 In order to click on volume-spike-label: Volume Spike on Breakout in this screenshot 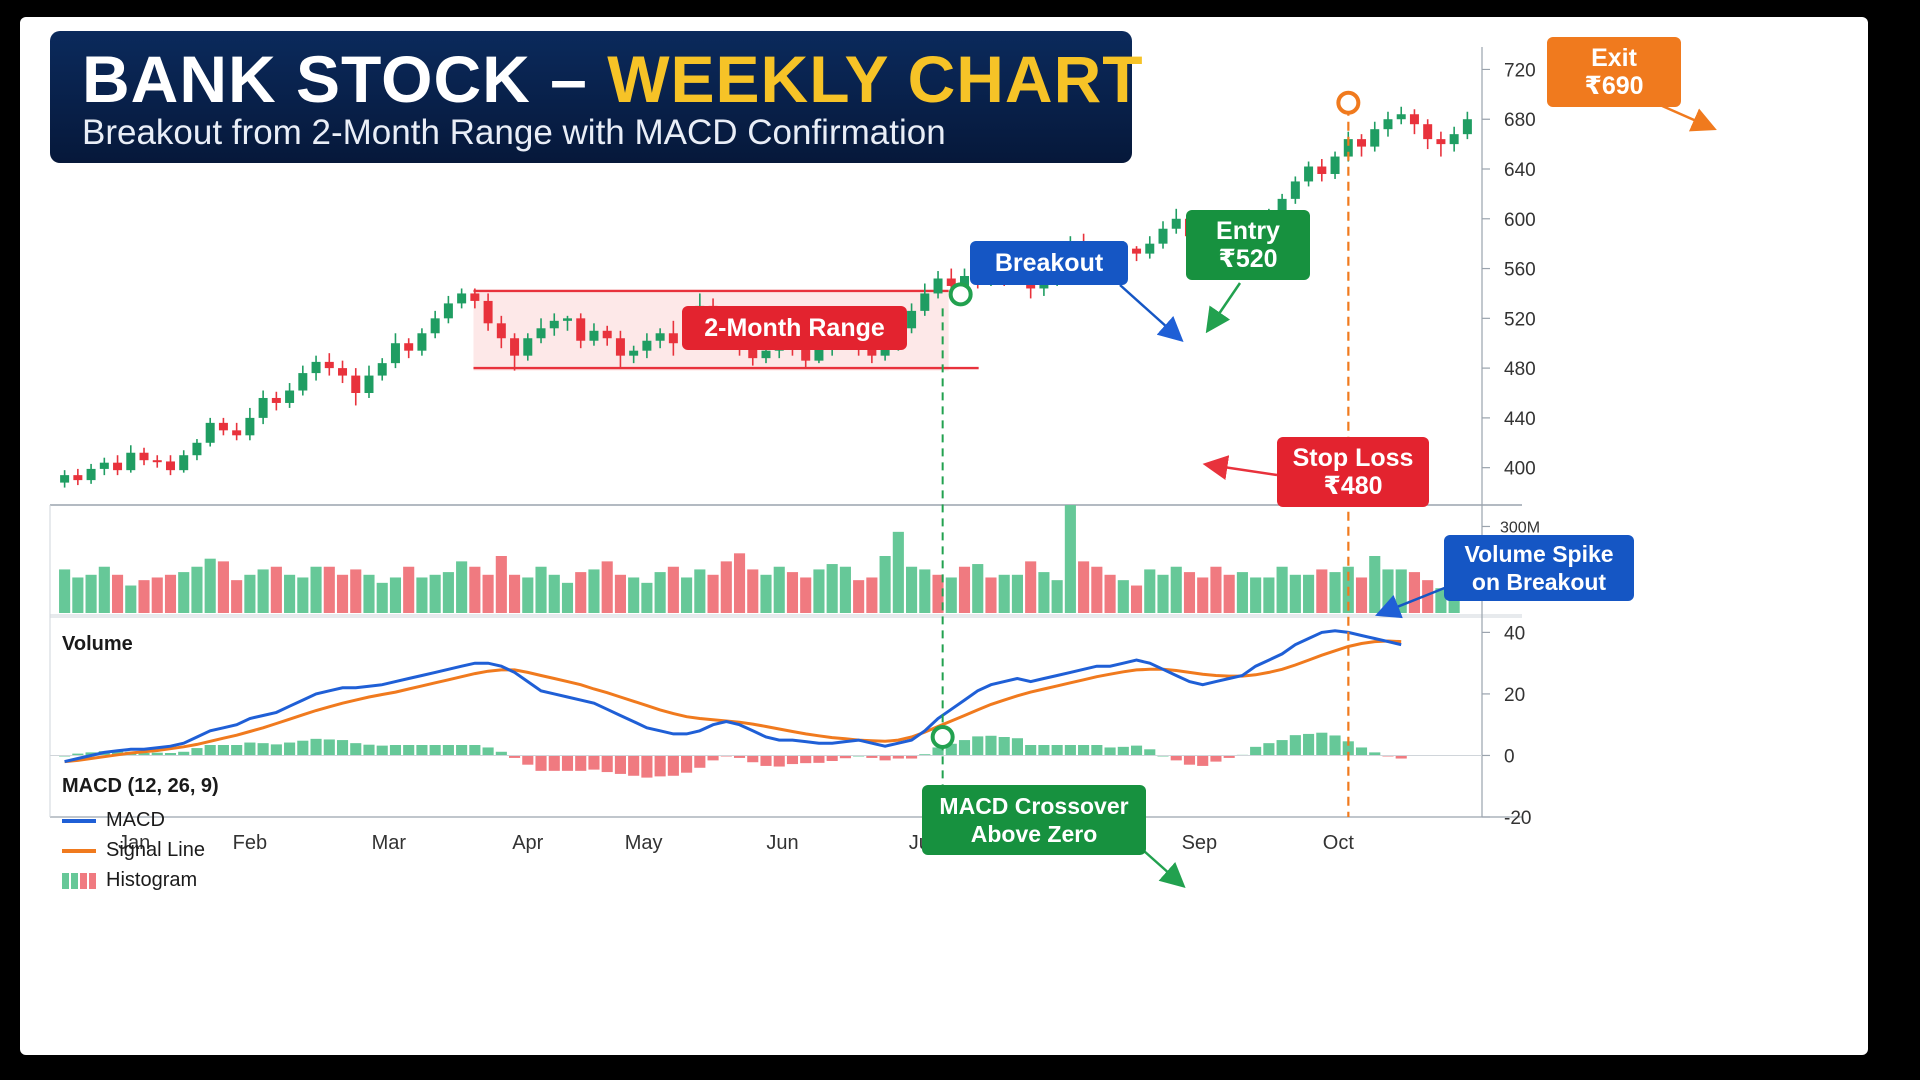, I will do `click(1539, 568)`.